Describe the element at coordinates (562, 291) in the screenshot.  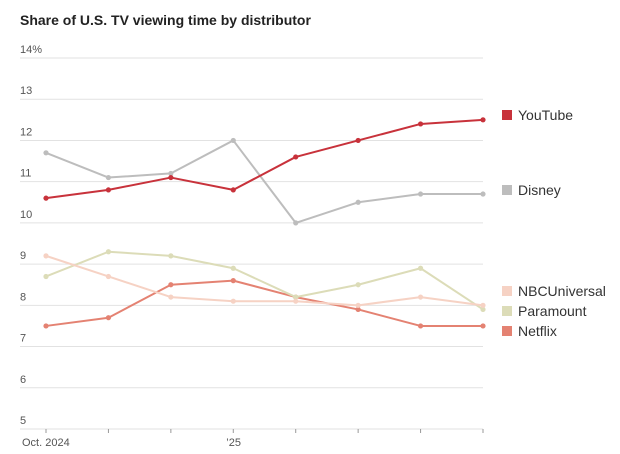
I see `legend-label: NBCUniversal` at that location.